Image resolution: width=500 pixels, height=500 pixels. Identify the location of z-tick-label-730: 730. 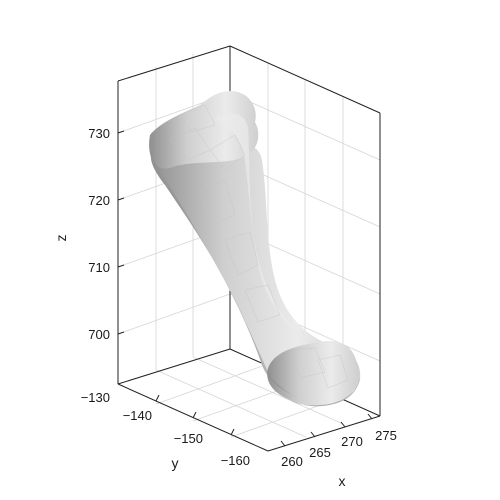
(99, 133).